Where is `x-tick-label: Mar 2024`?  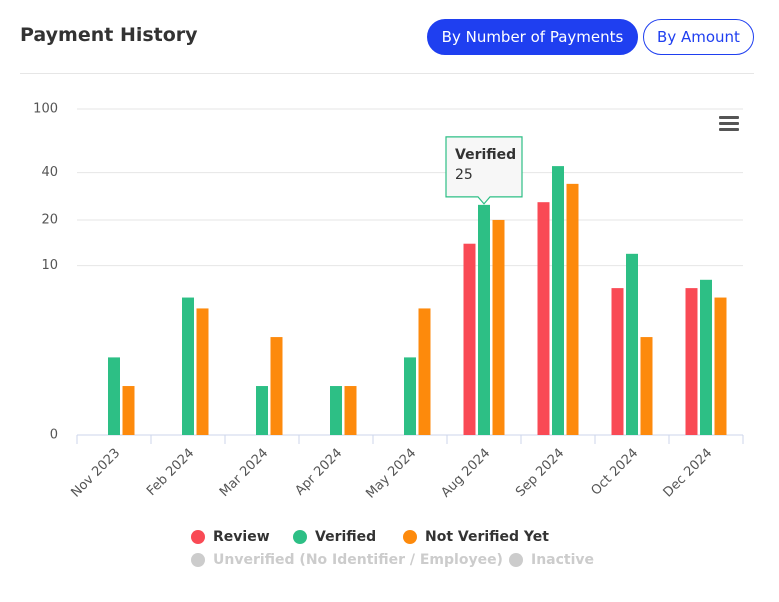 x-tick-label: Mar 2024 is located at coordinates (244, 473).